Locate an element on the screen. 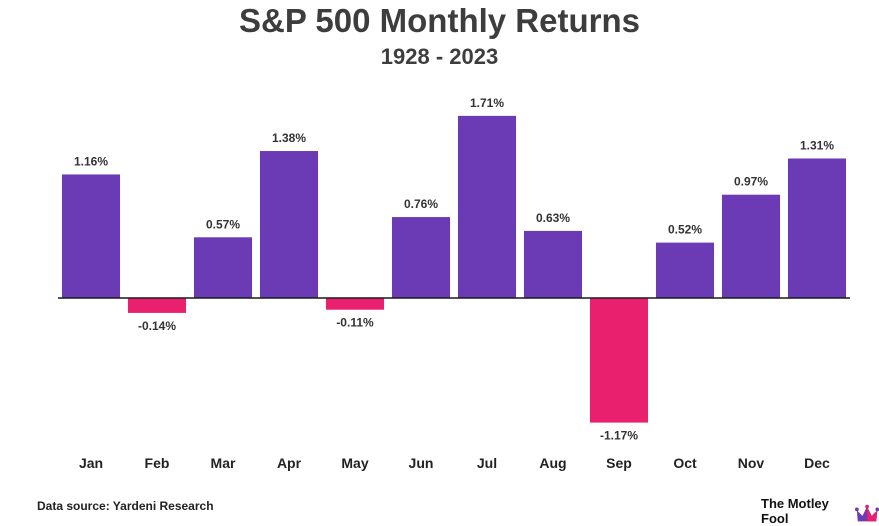  chart-subtitle: 1928 - 2023 is located at coordinates (439, 56).